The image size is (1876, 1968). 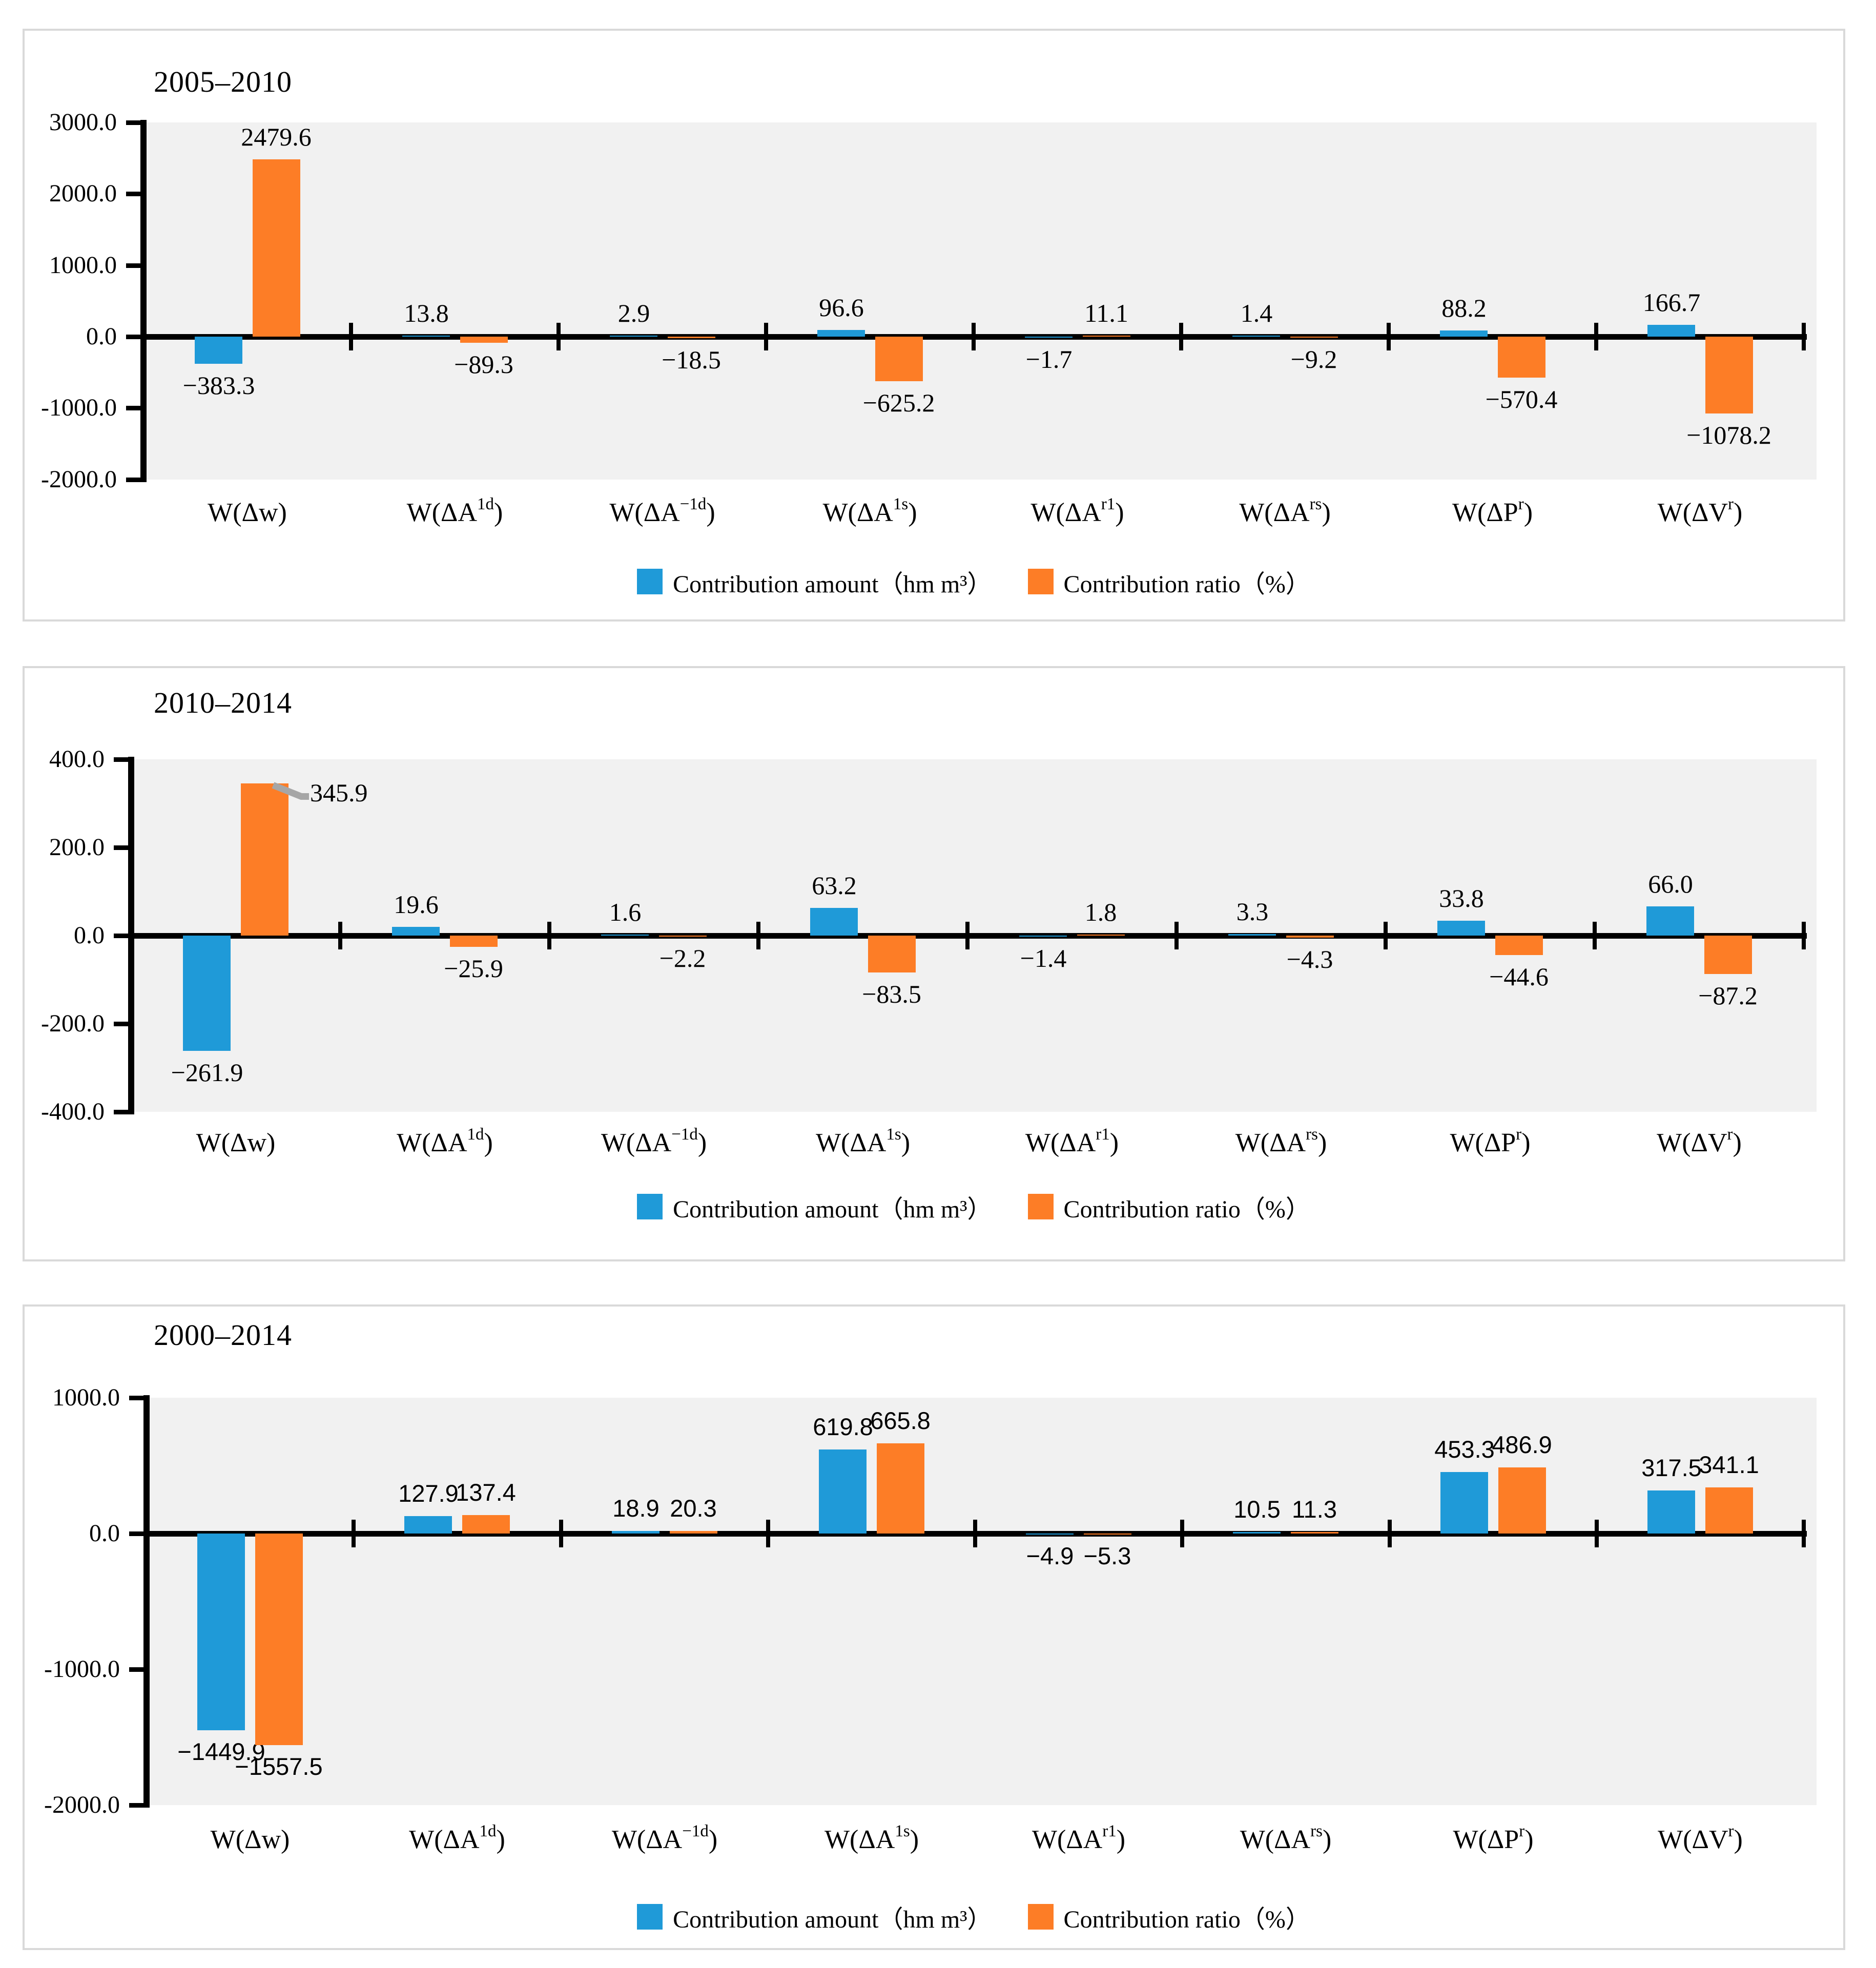 I want to click on value-label-ratio: −625.2, so click(x=898, y=403).